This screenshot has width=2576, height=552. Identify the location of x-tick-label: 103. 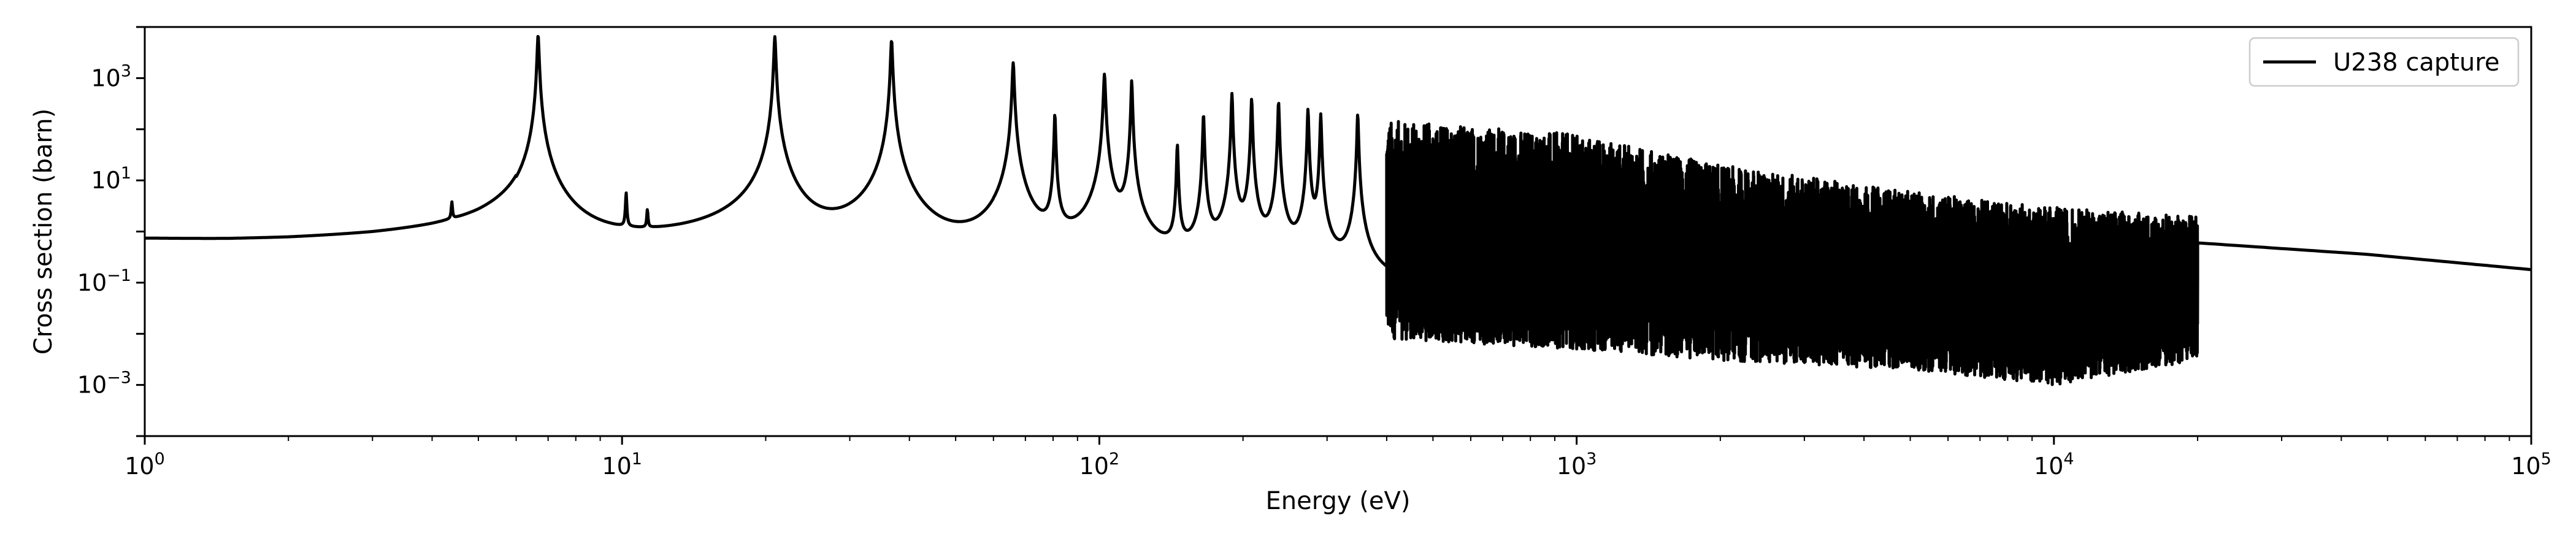
(1577, 465).